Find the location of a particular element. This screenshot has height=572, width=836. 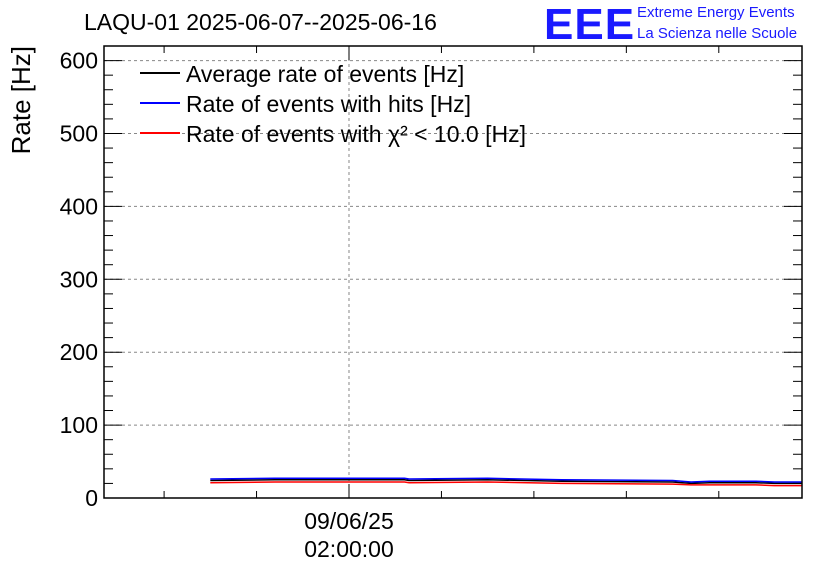

y-tick-label: 300 is located at coordinates (79, 279).